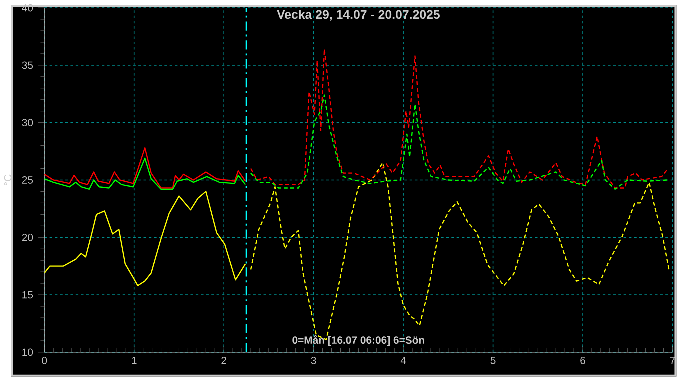 This screenshot has height=377, width=680. What do you see at coordinates (403, 360) in the screenshot?
I see `x-tick-label: 4` at bounding box center [403, 360].